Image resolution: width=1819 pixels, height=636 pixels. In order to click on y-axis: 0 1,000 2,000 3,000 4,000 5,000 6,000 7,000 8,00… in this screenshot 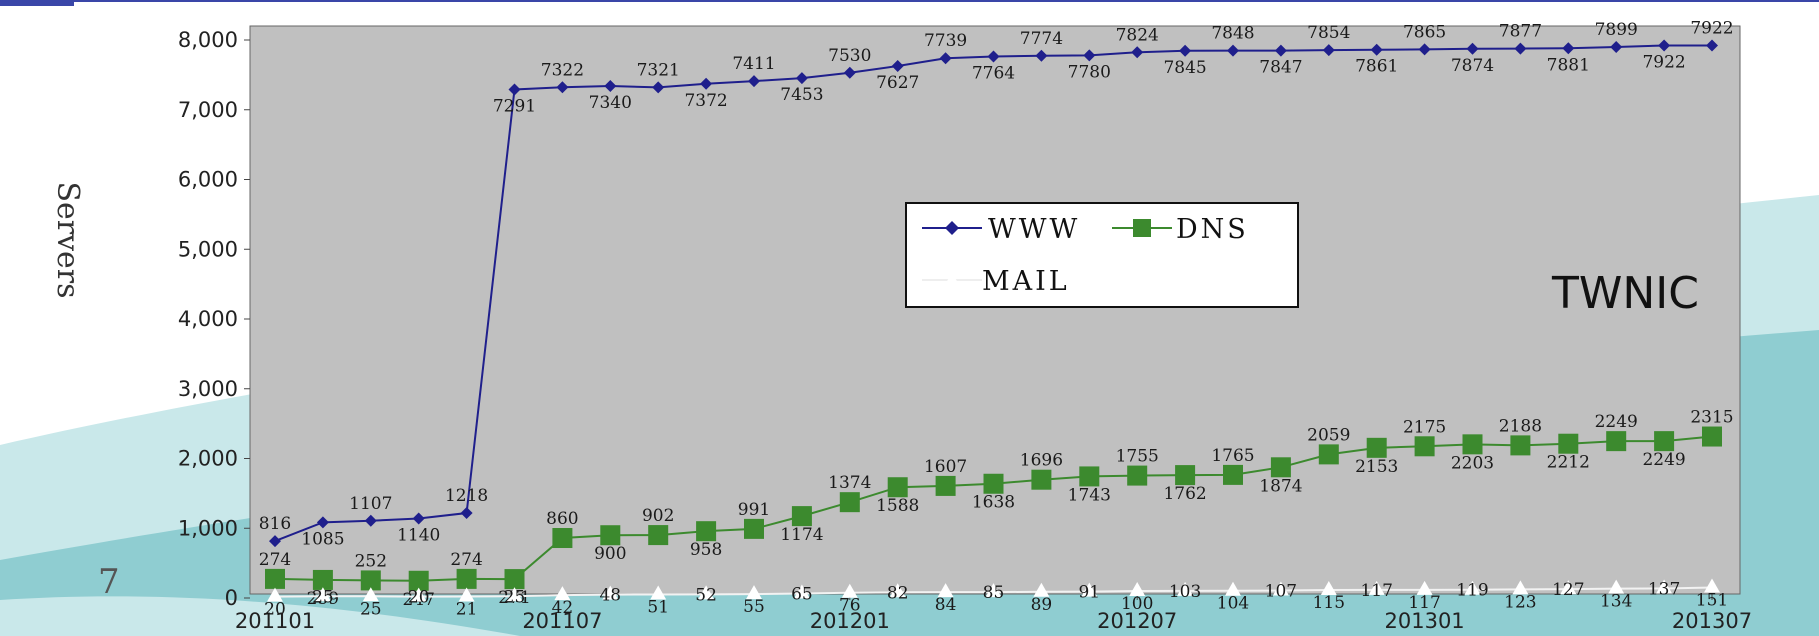, I will do `click(214, 319)`.